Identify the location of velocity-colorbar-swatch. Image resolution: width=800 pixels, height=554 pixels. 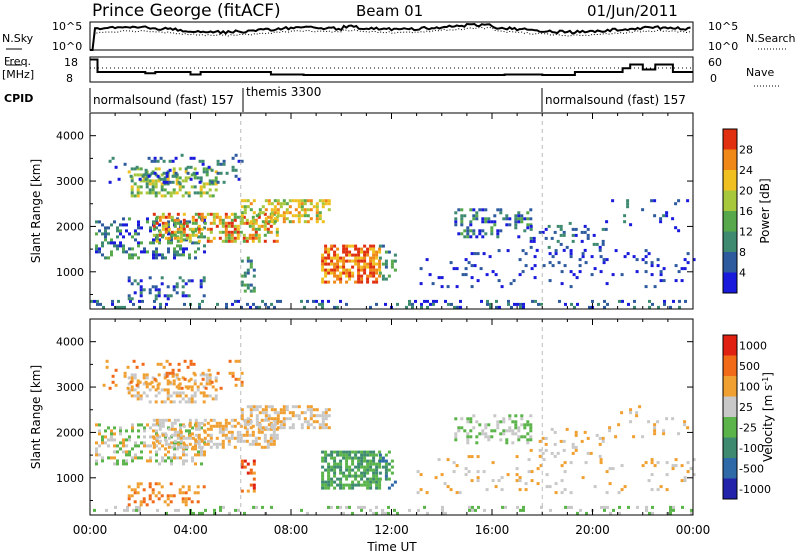
(730, 365).